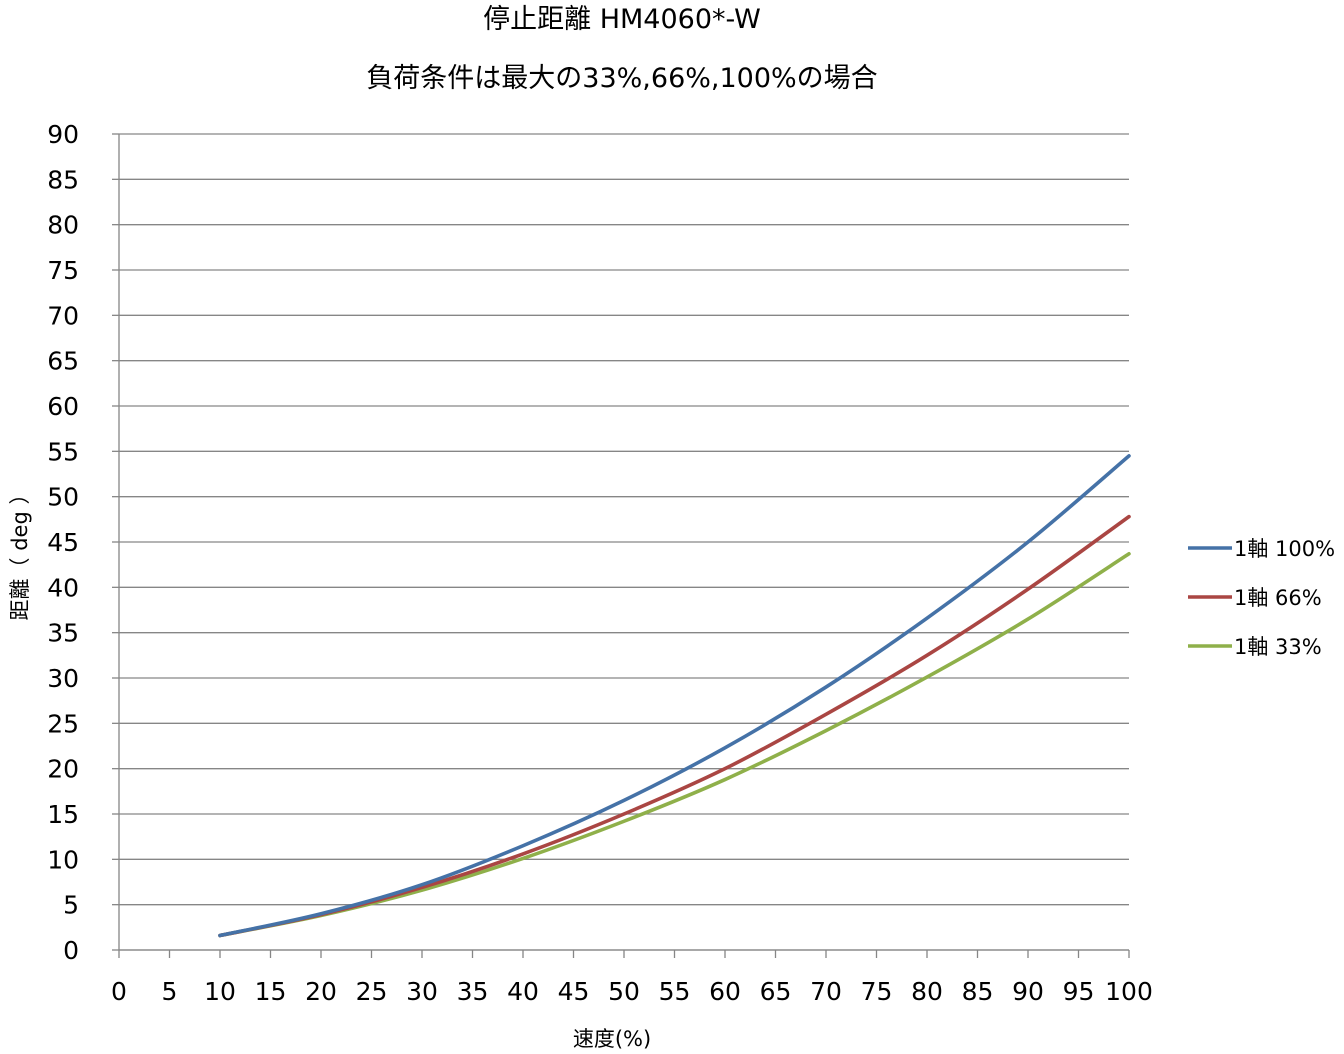 The height and width of the screenshot is (1054, 1344). What do you see at coordinates (63, 361) in the screenshot?
I see `y-tick-label: 65` at bounding box center [63, 361].